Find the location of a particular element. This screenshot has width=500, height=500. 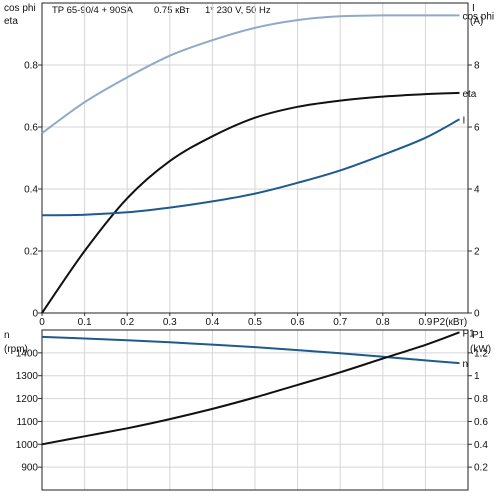

header-power: 0.75 кВт is located at coordinates (172, 10).